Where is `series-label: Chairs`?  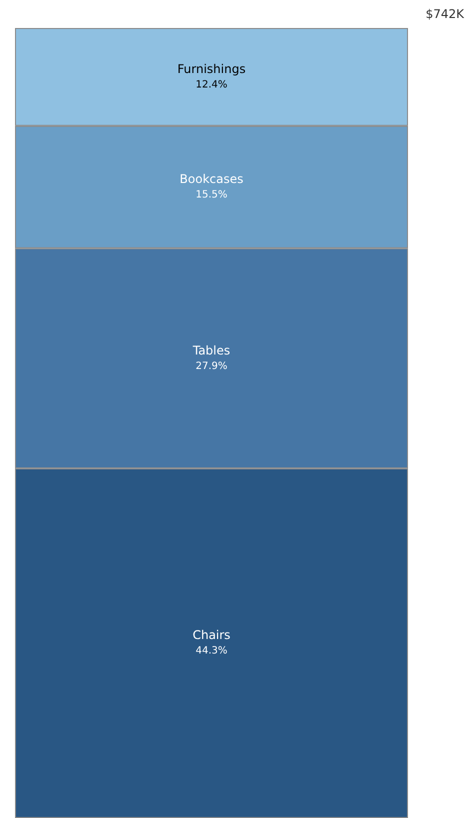
series-label: Chairs is located at coordinates (211, 635).